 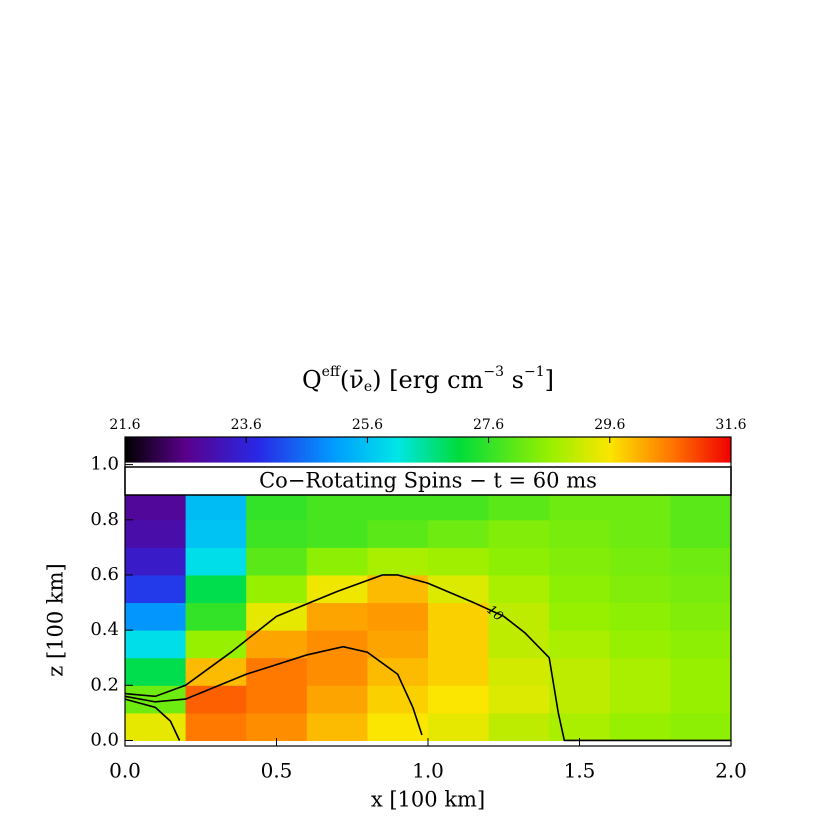 What do you see at coordinates (331, 372) in the screenshot?
I see `title-part: eff` at bounding box center [331, 372].